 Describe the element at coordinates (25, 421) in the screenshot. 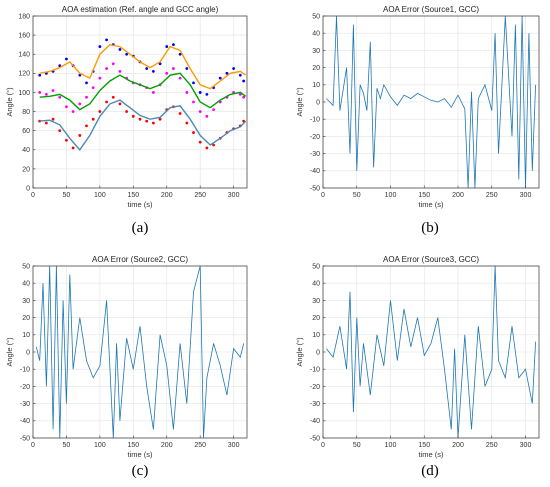

I see `y-tick-label: -40` at that location.